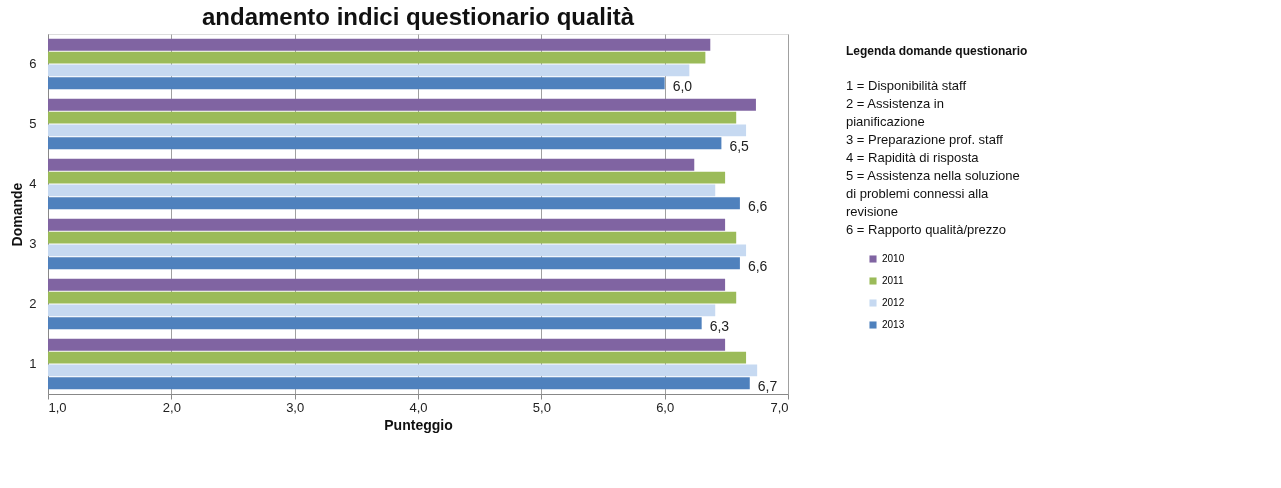 This screenshot has height=488, width=1281. Describe the element at coordinates (893, 324) in the screenshot. I see `legend-label: 2013` at that location.